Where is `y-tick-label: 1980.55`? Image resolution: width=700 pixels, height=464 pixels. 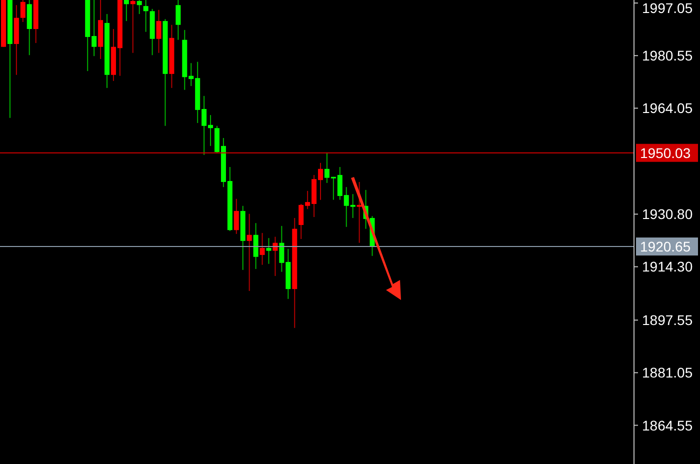 y-tick-label: 1980.55 is located at coordinates (667, 56).